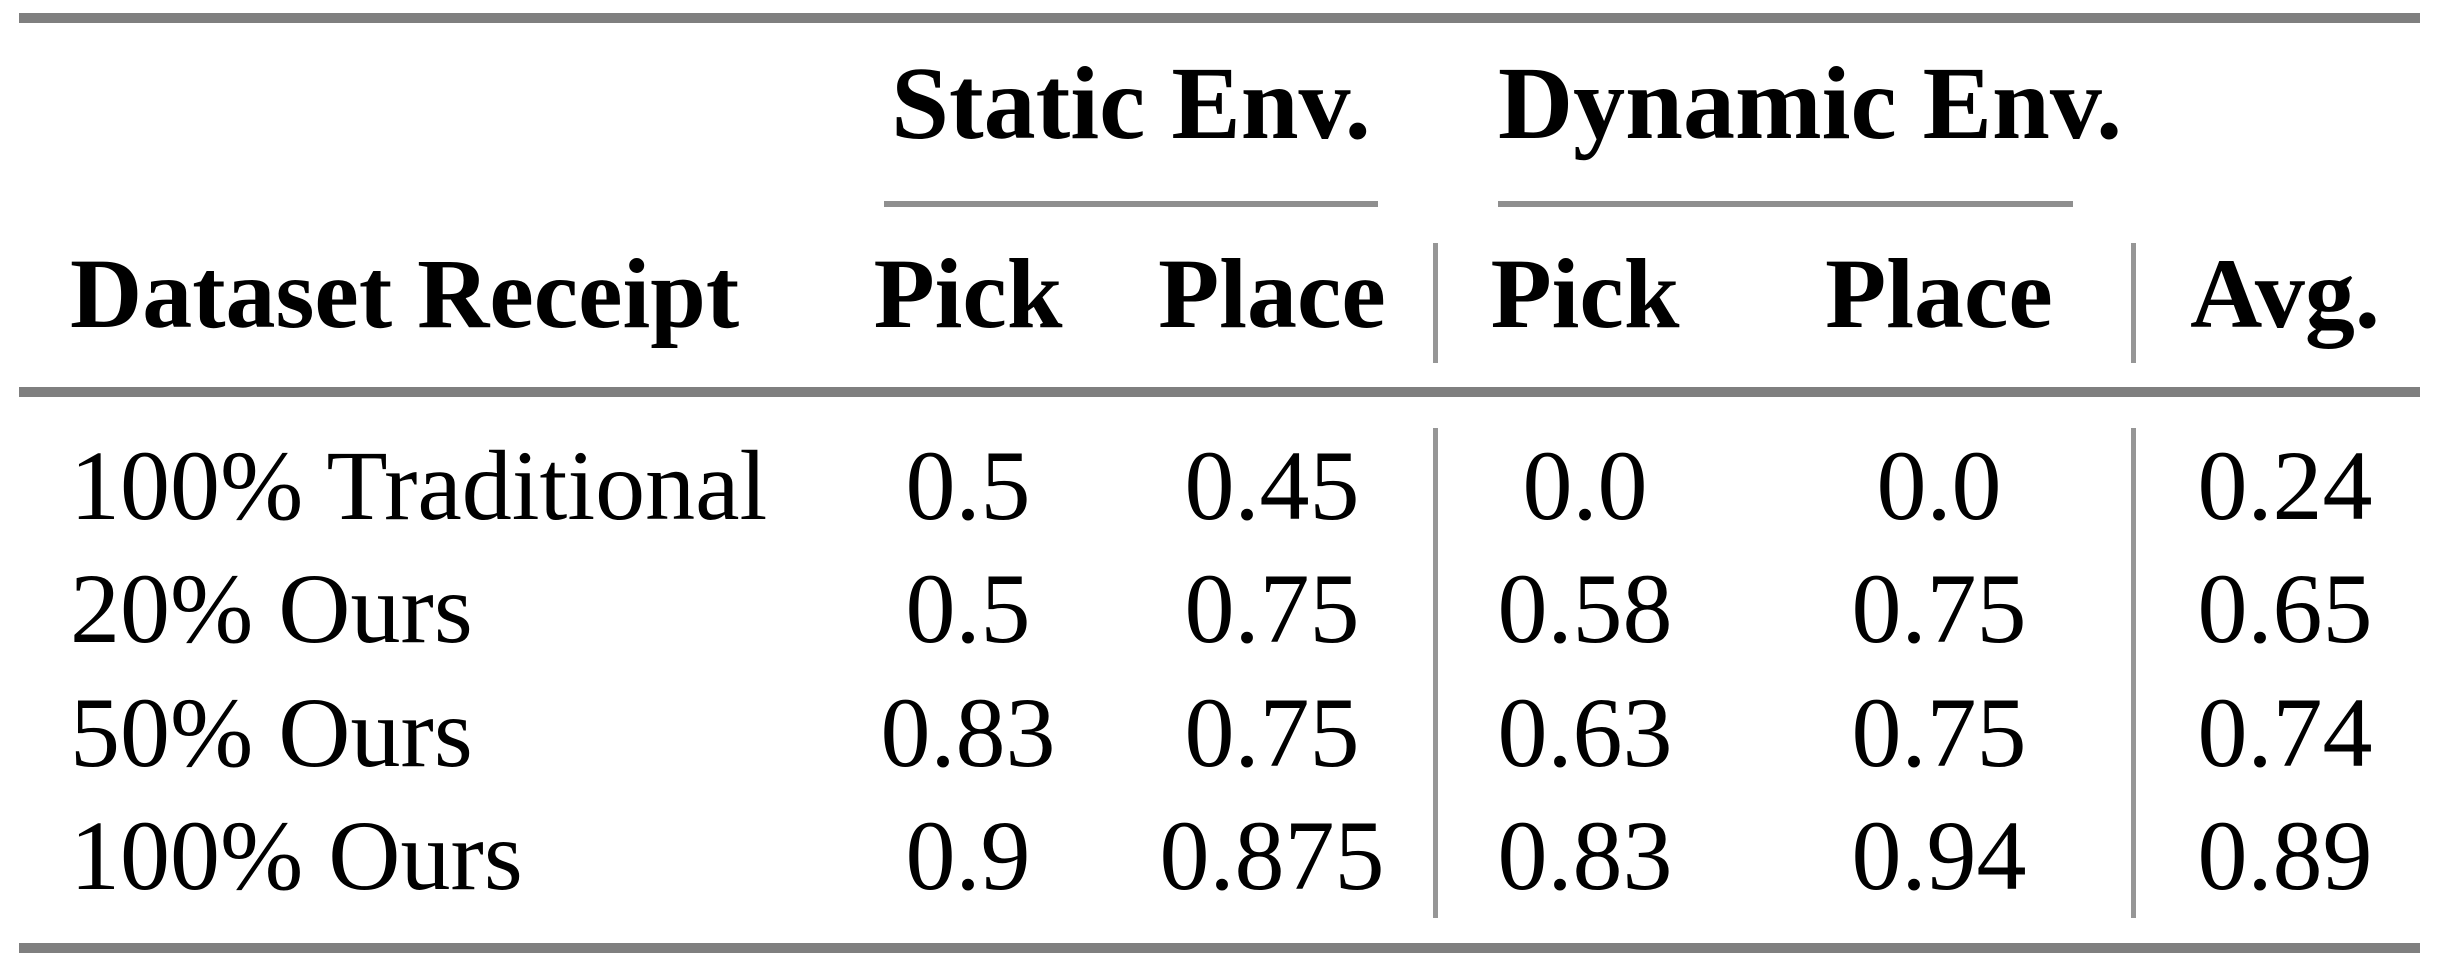  Describe the element at coordinates (1131, 204) in the screenshot. I see `static-env-cmidrule` at that location.